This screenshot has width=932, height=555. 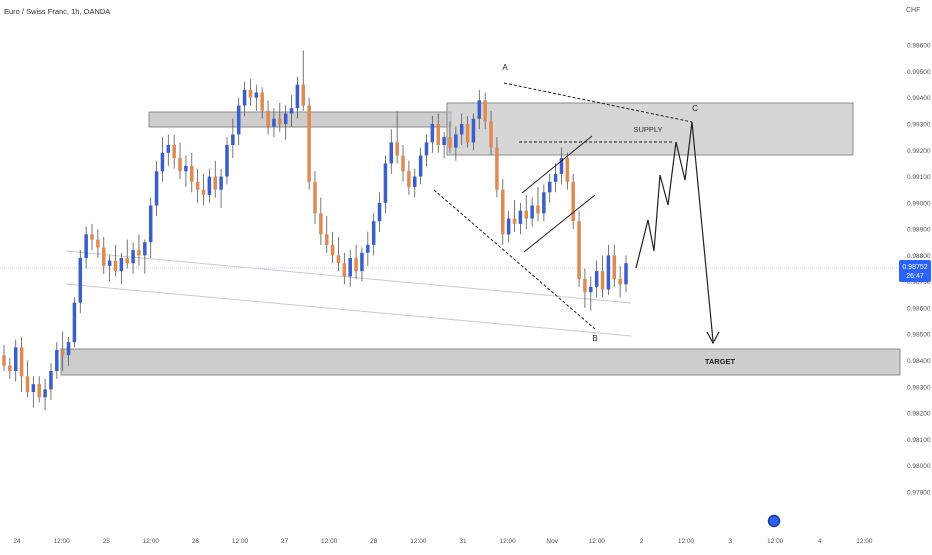 I want to click on y-tick-label: 0.99200, so click(x=919, y=151).